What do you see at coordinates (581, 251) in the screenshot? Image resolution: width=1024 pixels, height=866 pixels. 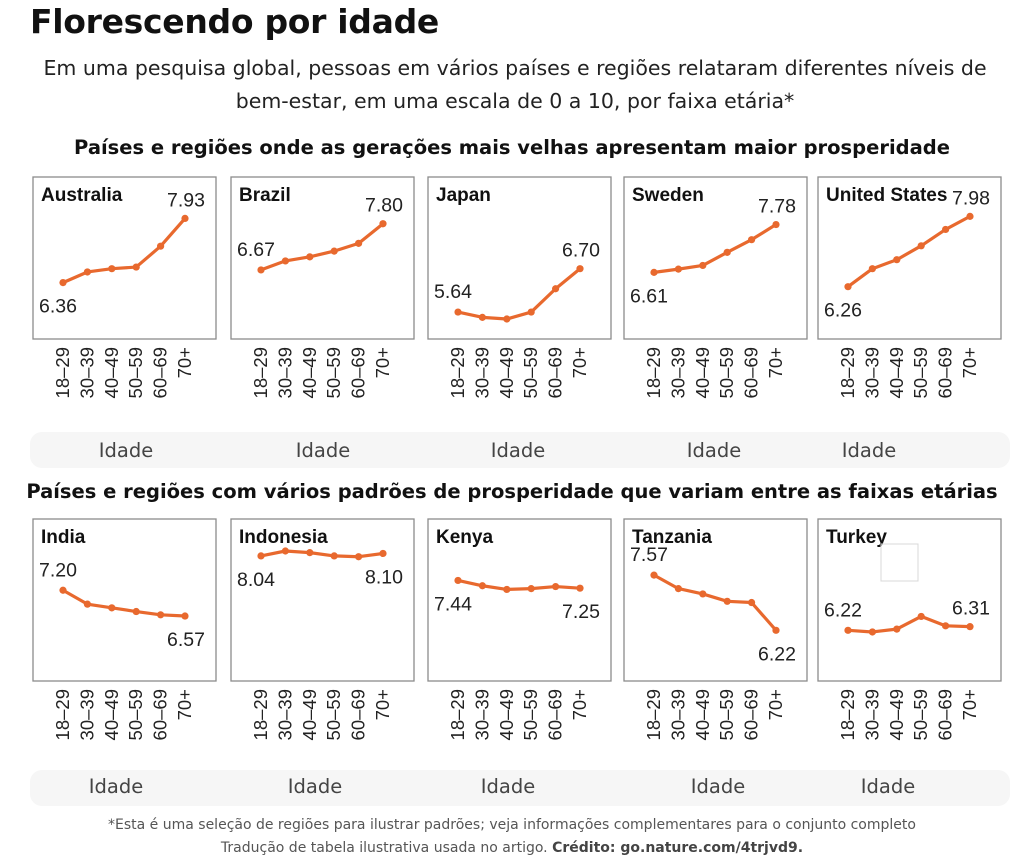 I see `value-label-last: 6.70` at bounding box center [581, 251].